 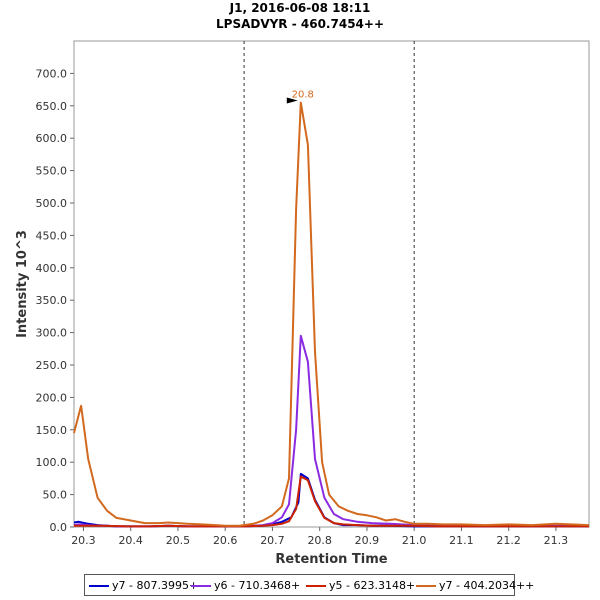 What do you see at coordinates (300, 24) in the screenshot?
I see `chart-subtitle: LPSADVYR - 460.7454++` at bounding box center [300, 24].